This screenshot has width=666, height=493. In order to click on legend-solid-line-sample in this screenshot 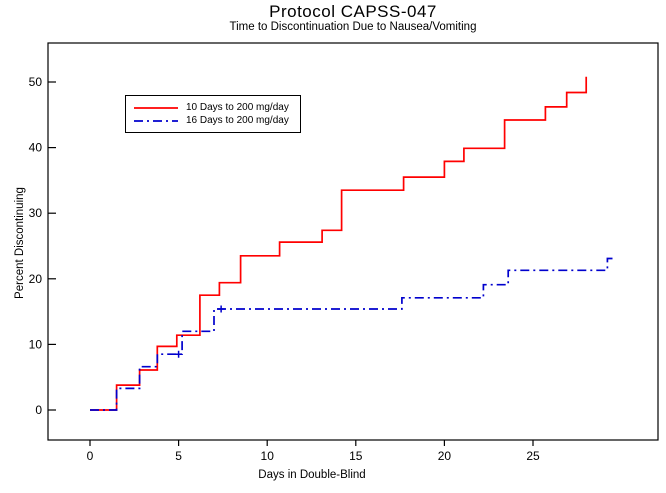, I will do `click(156, 108)`.